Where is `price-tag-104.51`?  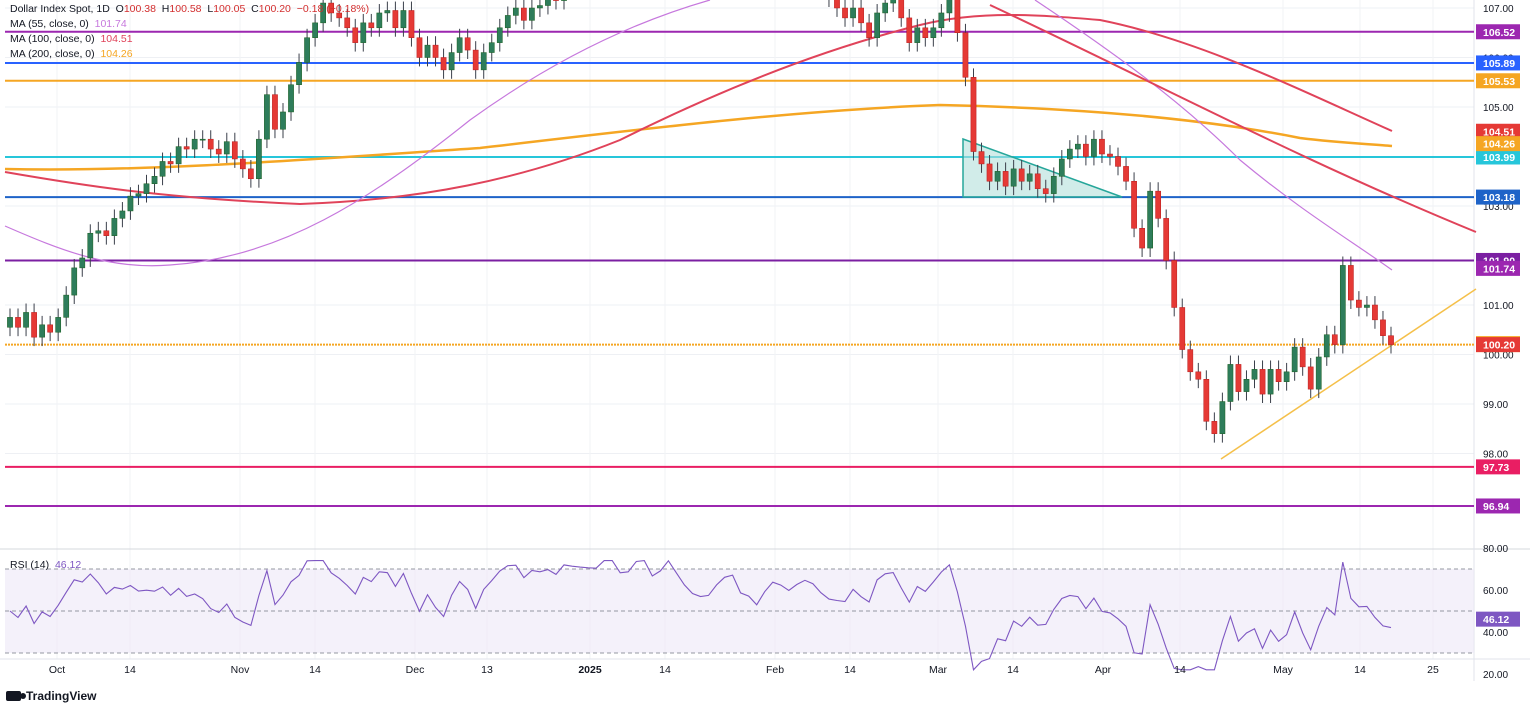 price-tag-104.51 is located at coordinates (1498, 131).